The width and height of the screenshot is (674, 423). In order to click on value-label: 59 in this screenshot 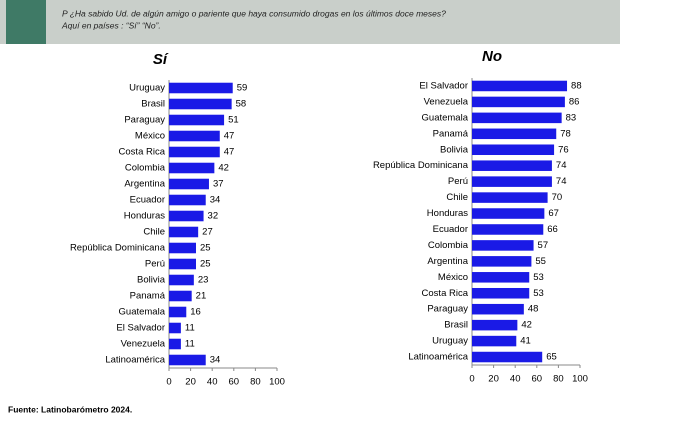, I will do `click(242, 88)`.